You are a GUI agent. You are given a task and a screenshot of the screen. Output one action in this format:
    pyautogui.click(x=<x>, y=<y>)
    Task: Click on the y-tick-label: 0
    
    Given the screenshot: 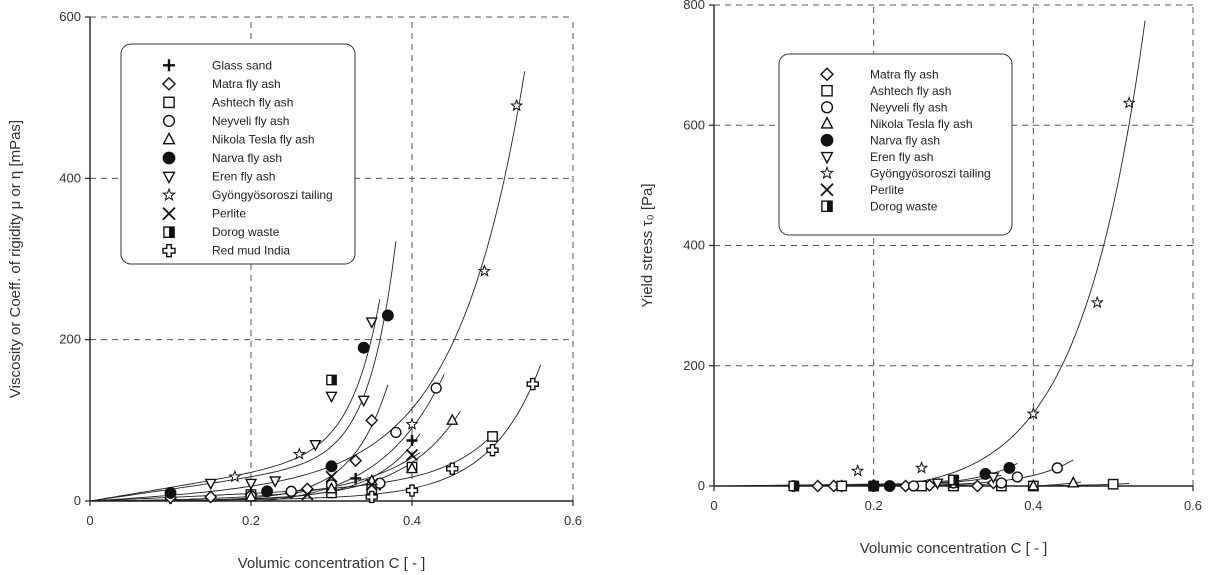 What is the action you would take?
    pyautogui.click(x=701, y=485)
    